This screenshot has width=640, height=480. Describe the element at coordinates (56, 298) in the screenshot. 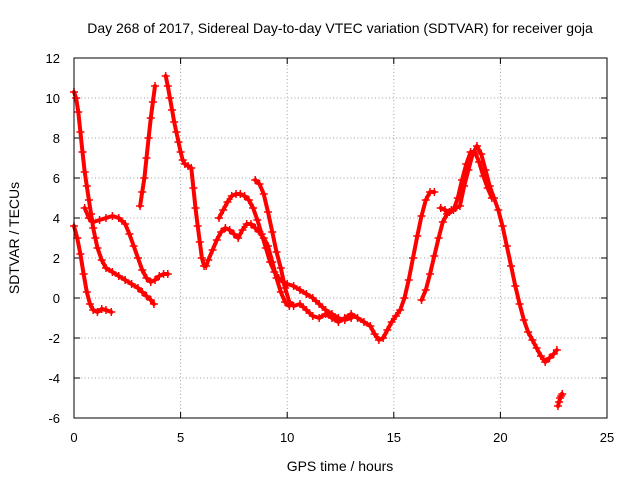

I see `y-tick-label: 0` at that location.